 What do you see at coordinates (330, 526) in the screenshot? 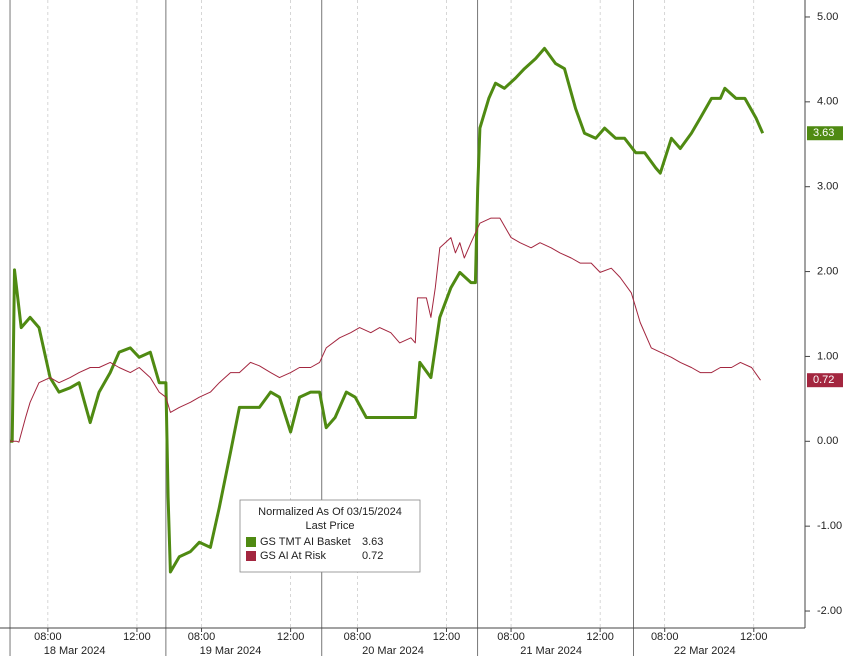
I see `legend-subtitle: Last Price` at bounding box center [330, 526].